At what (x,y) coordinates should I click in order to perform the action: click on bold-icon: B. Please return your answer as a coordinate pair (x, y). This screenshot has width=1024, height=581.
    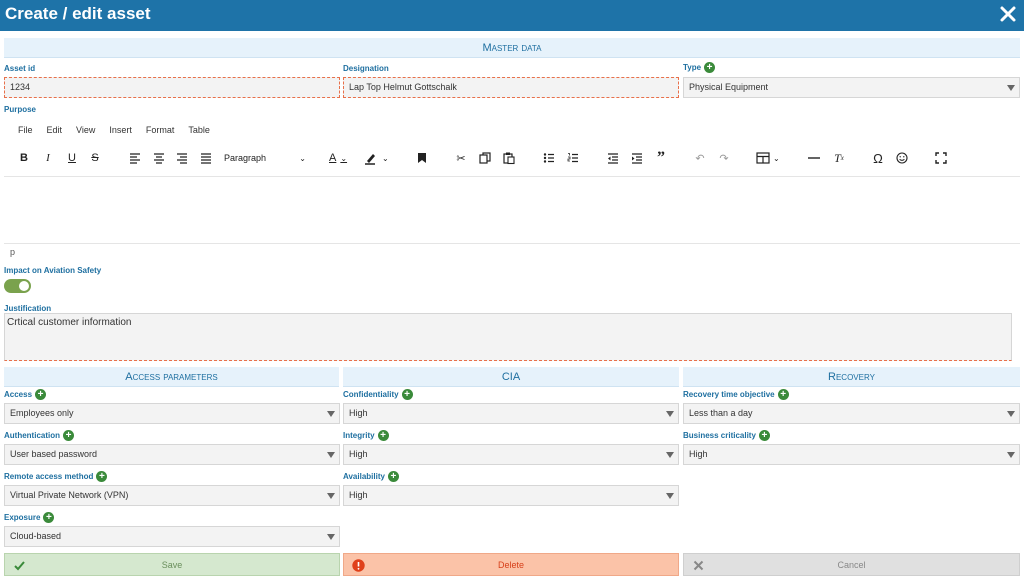
    Looking at the image, I should click on (24, 158).